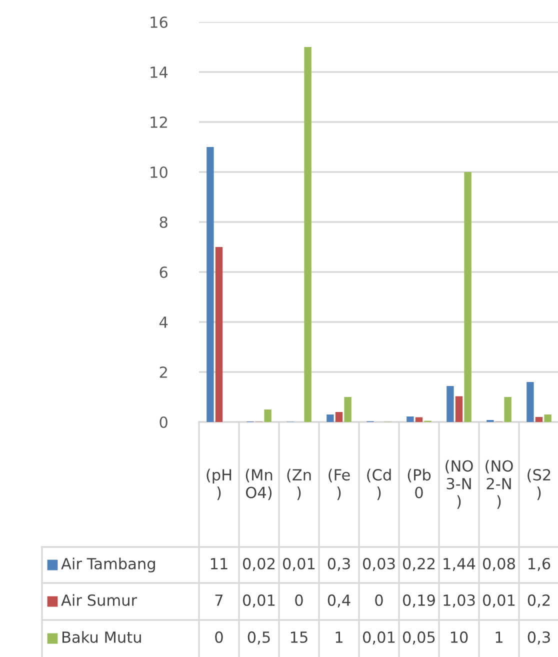  I want to click on x-tick-label: (pH), so click(219, 484).